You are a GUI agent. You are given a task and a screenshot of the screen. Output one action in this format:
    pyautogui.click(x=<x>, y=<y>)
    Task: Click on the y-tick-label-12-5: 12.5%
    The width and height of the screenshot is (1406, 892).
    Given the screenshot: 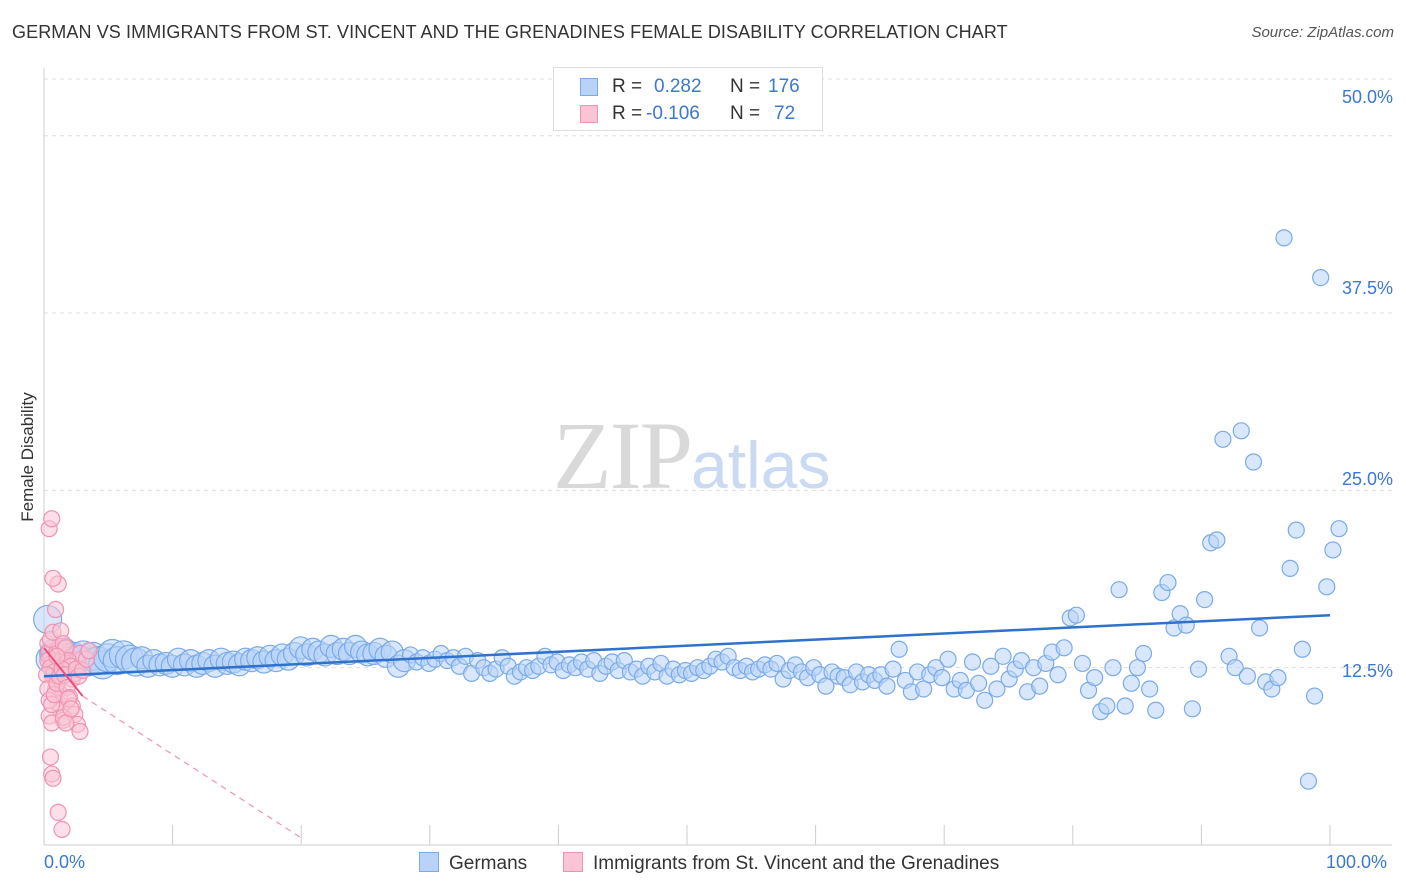 What is the action you would take?
    pyautogui.click(x=1367, y=671)
    